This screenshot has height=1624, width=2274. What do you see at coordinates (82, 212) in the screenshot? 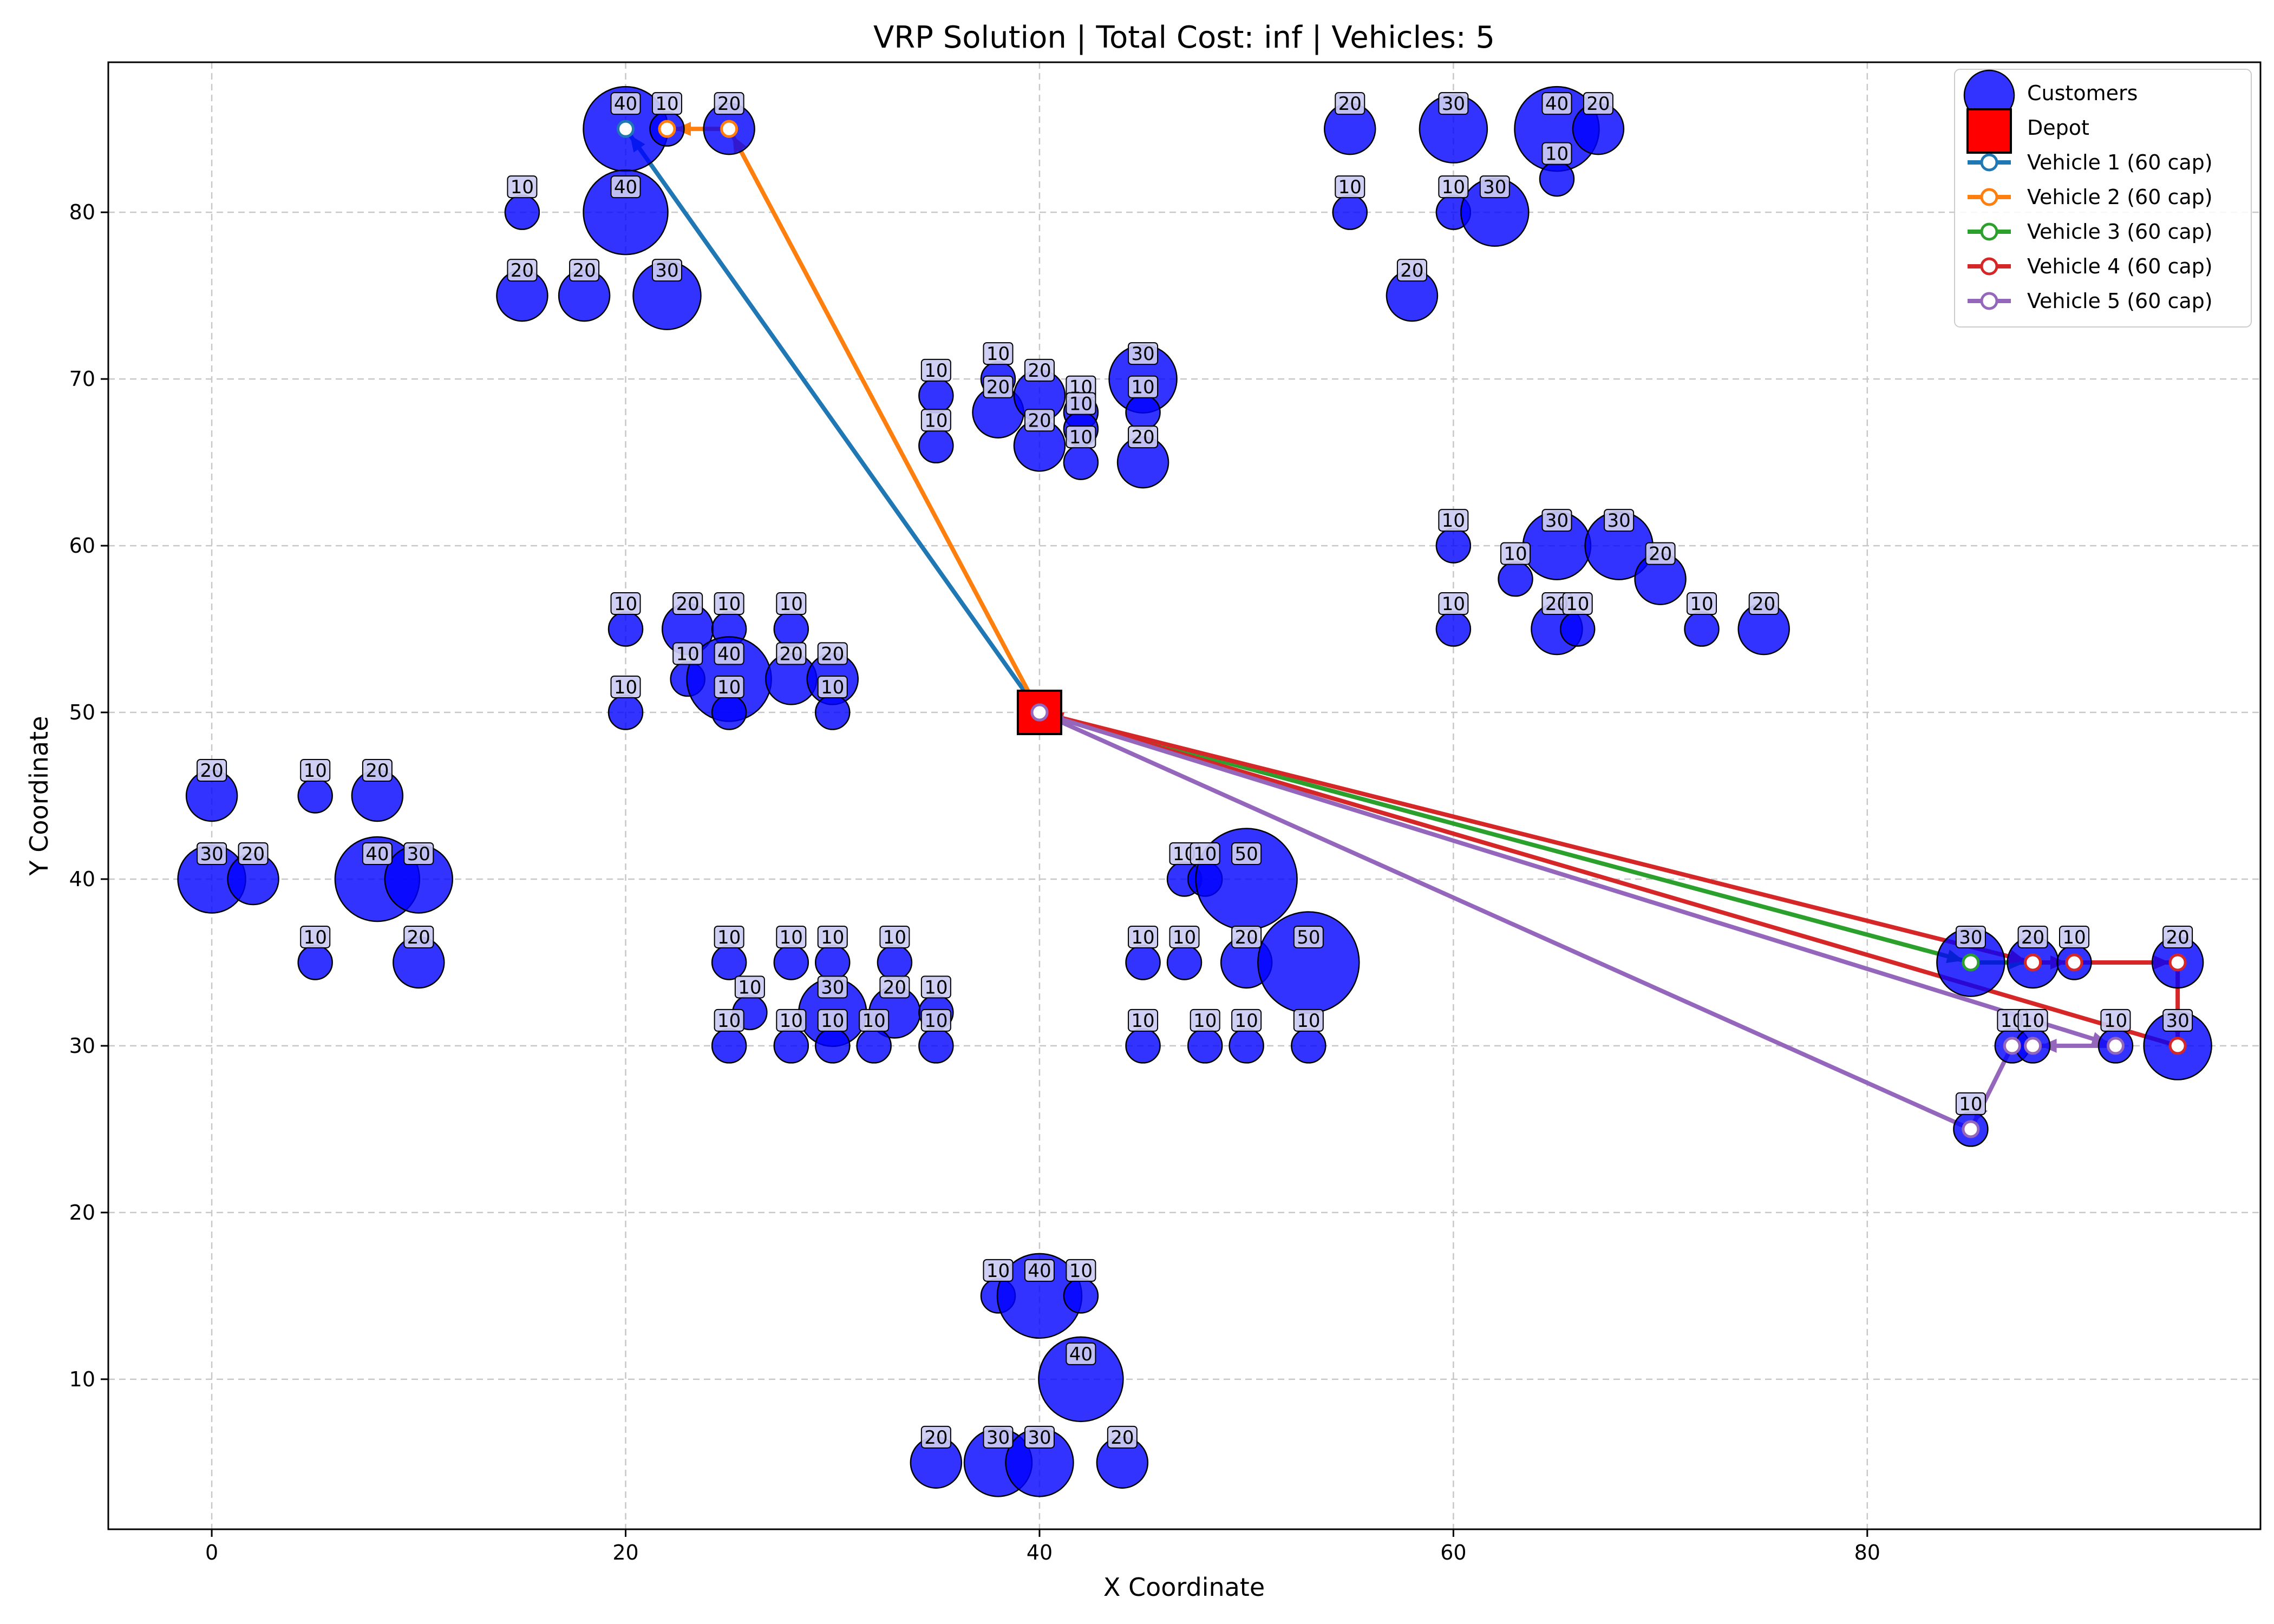
I see `y-tick-label: 80` at bounding box center [82, 212].